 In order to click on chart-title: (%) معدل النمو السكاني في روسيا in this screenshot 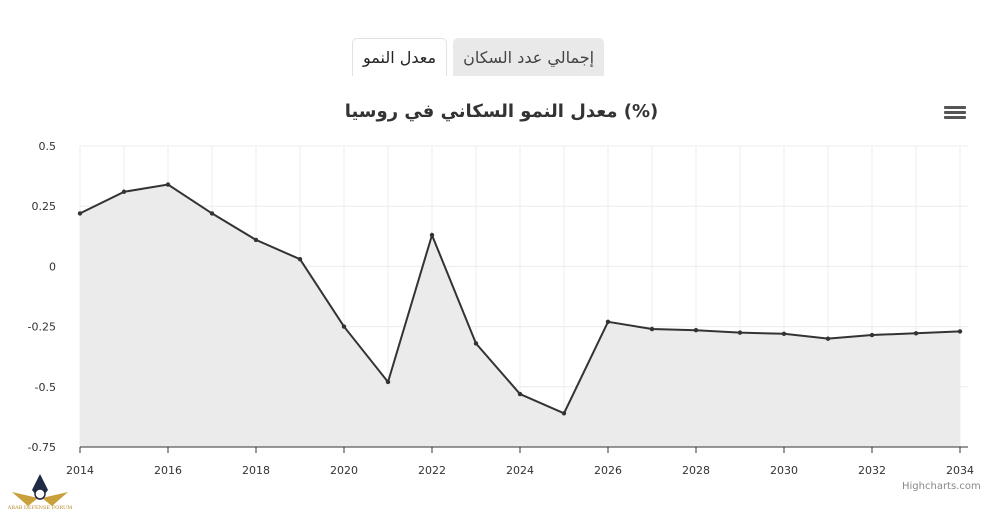, I will do `click(501, 111)`.